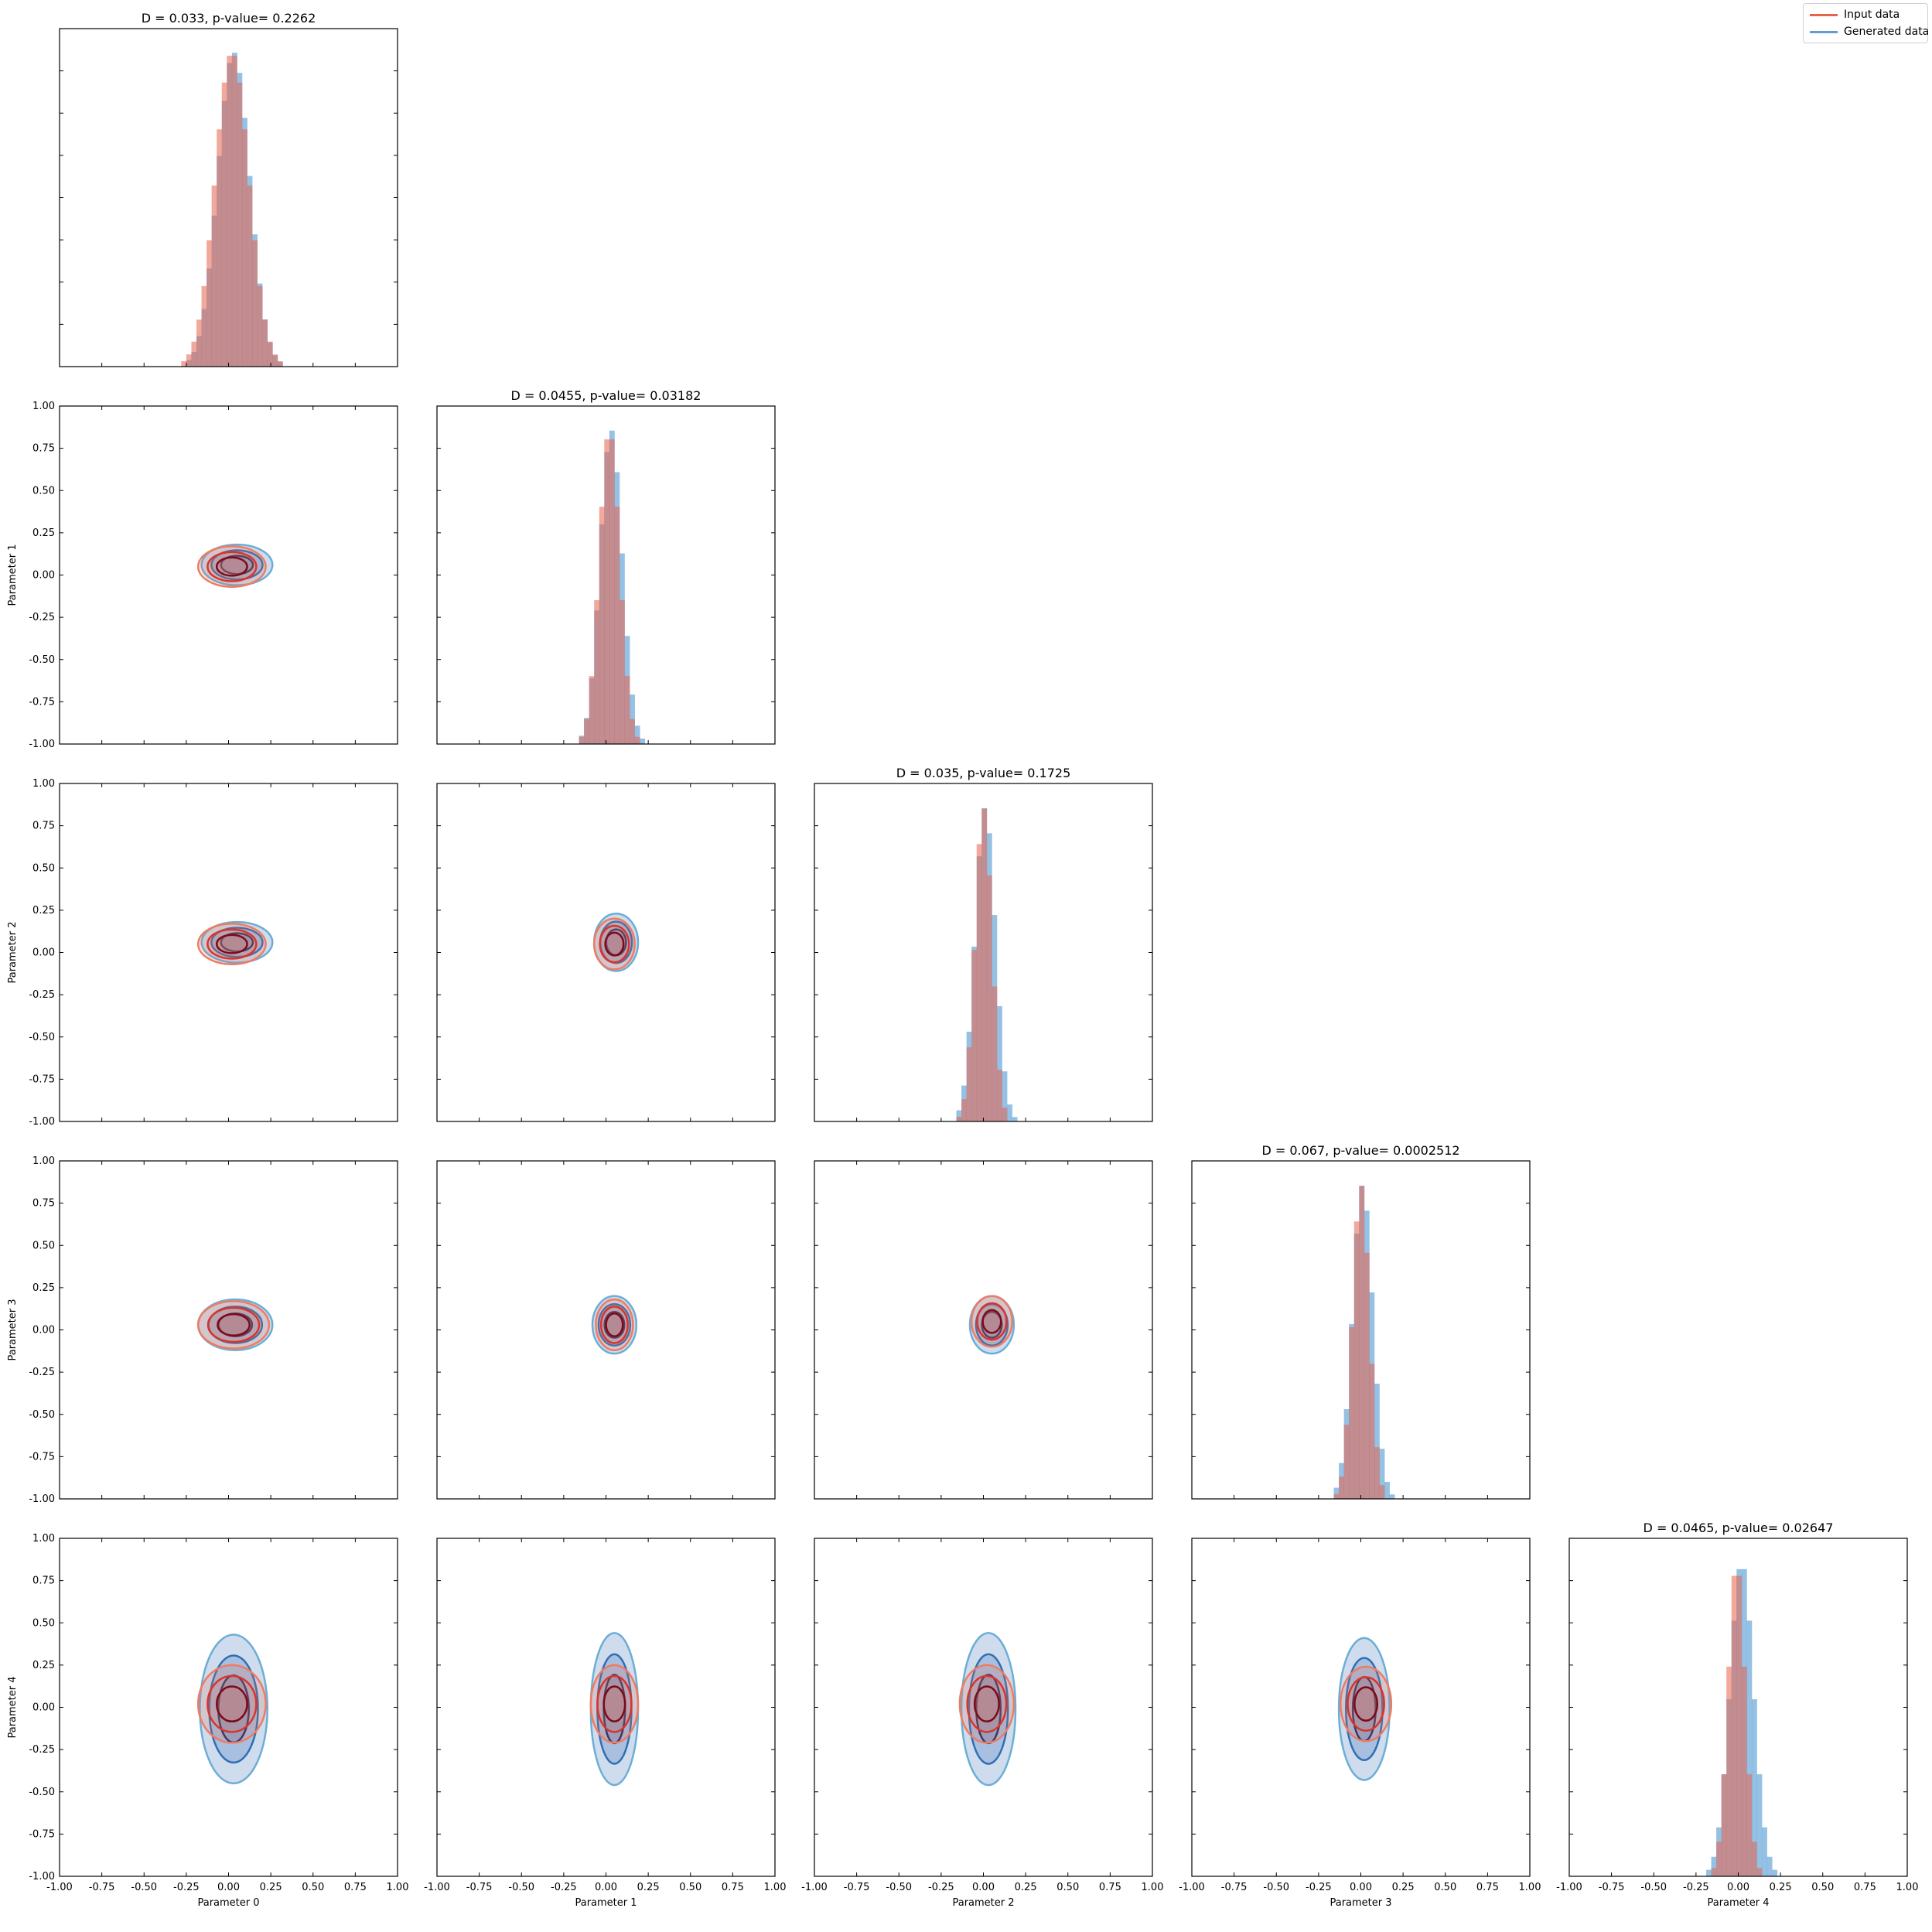  Describe the element at coordinates (606, 395) in the screenshot. I see `subplot-title: D = 0.0455, p-value= 0.03182` at that location.